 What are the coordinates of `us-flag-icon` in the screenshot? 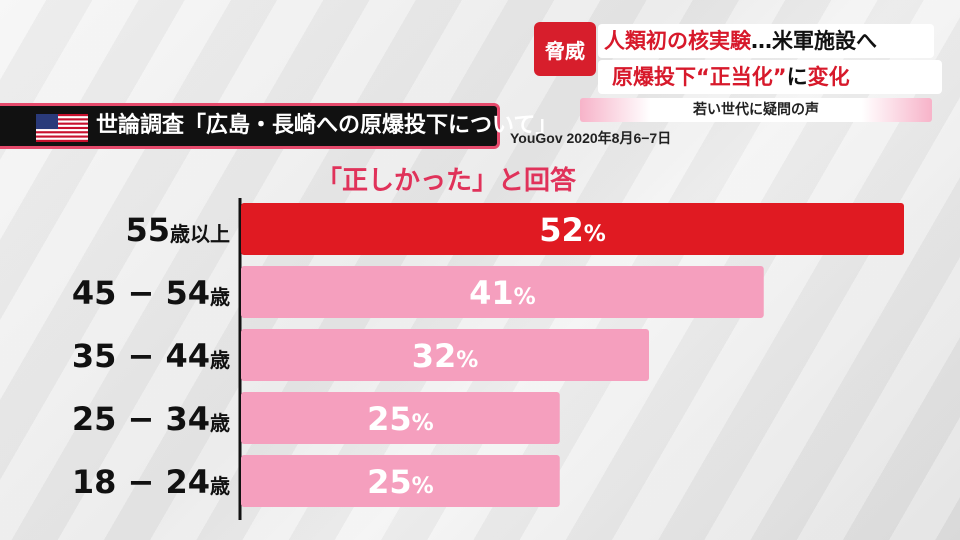 It's located at (62, 128).